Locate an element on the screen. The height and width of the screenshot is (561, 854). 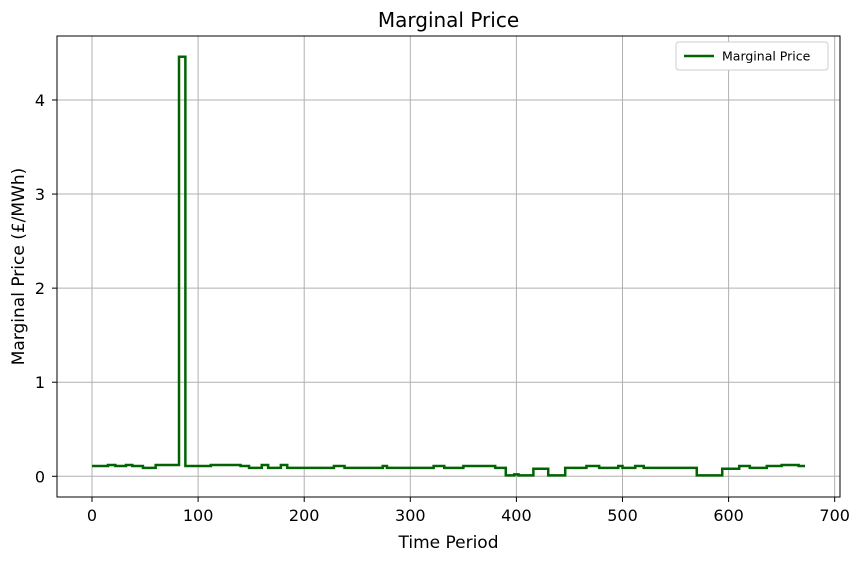
x-tick-label: 600 is located at coordinates (728, 515).